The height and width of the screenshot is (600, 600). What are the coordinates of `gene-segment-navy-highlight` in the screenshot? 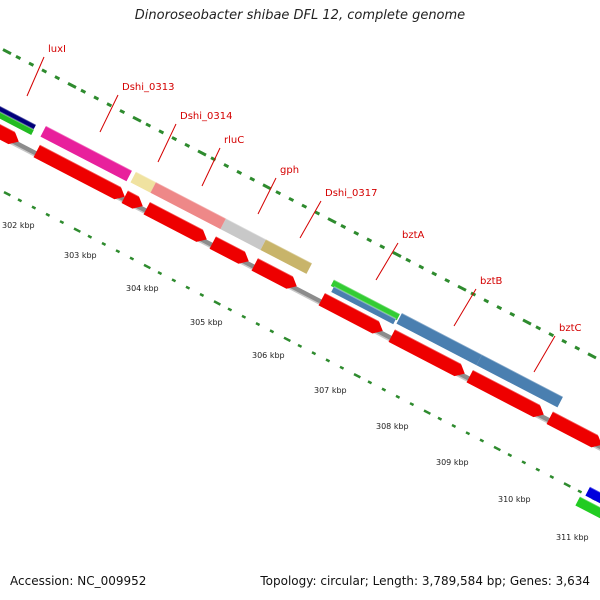 It's located at (18, 115).